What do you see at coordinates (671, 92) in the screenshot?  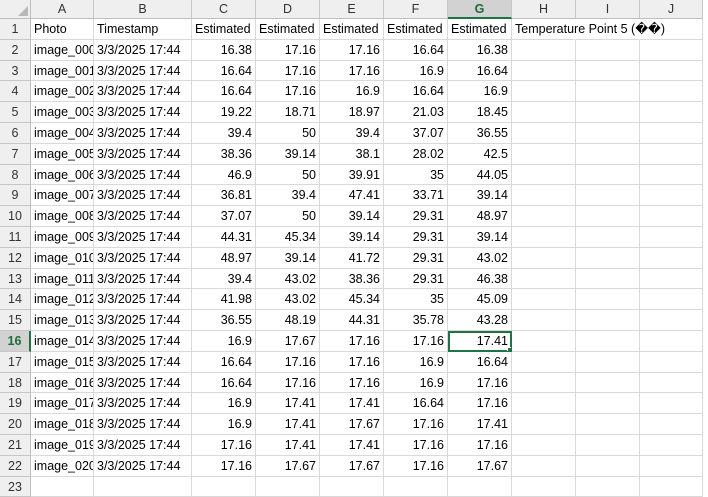 I see `cell-j4` at bounding box center [671, 92].